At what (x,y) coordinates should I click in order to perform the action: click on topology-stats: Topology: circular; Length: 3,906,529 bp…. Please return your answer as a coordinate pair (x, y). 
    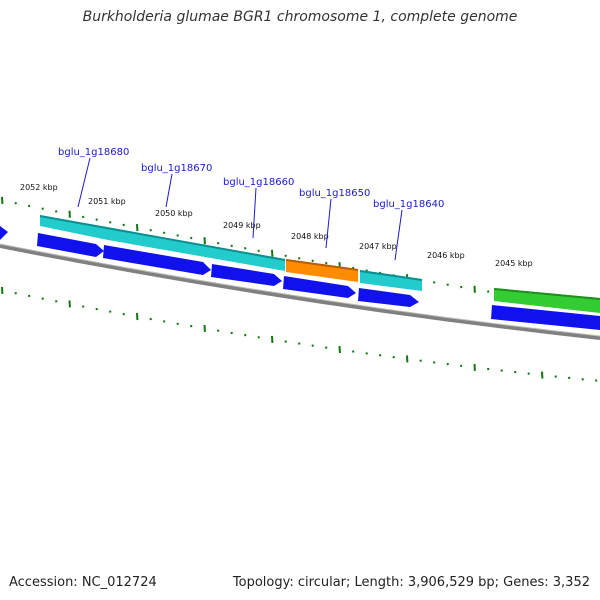
    Looking at the image, I should click on (411, 582).